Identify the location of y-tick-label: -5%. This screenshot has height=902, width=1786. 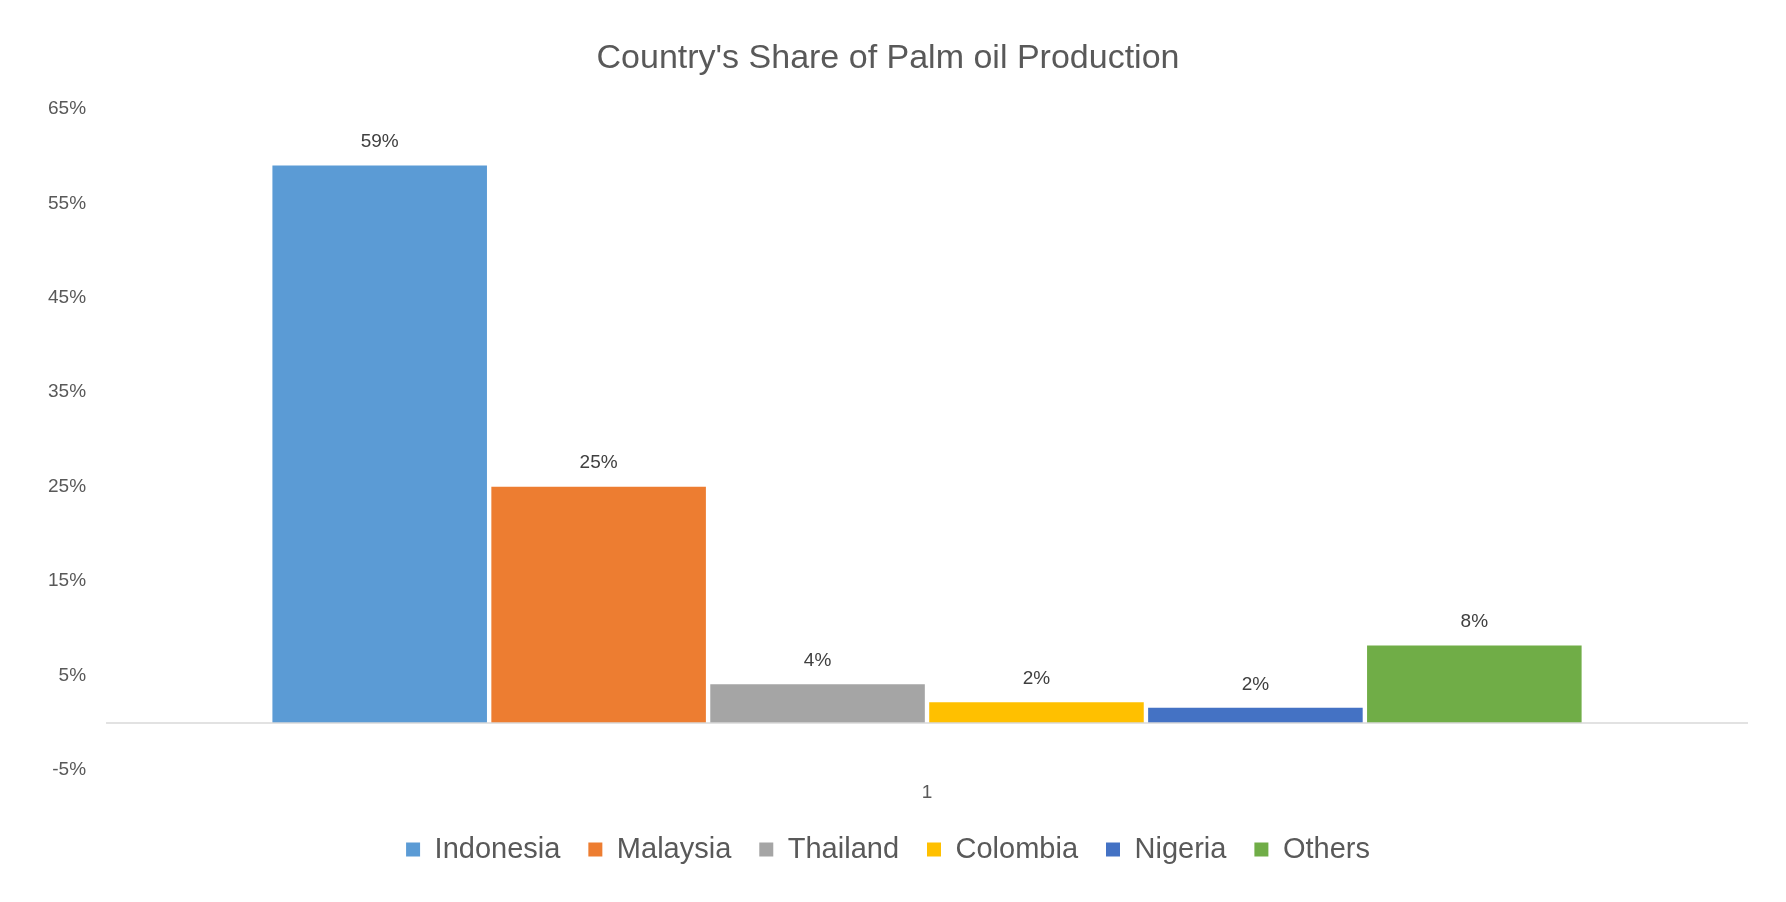
(69, 769).